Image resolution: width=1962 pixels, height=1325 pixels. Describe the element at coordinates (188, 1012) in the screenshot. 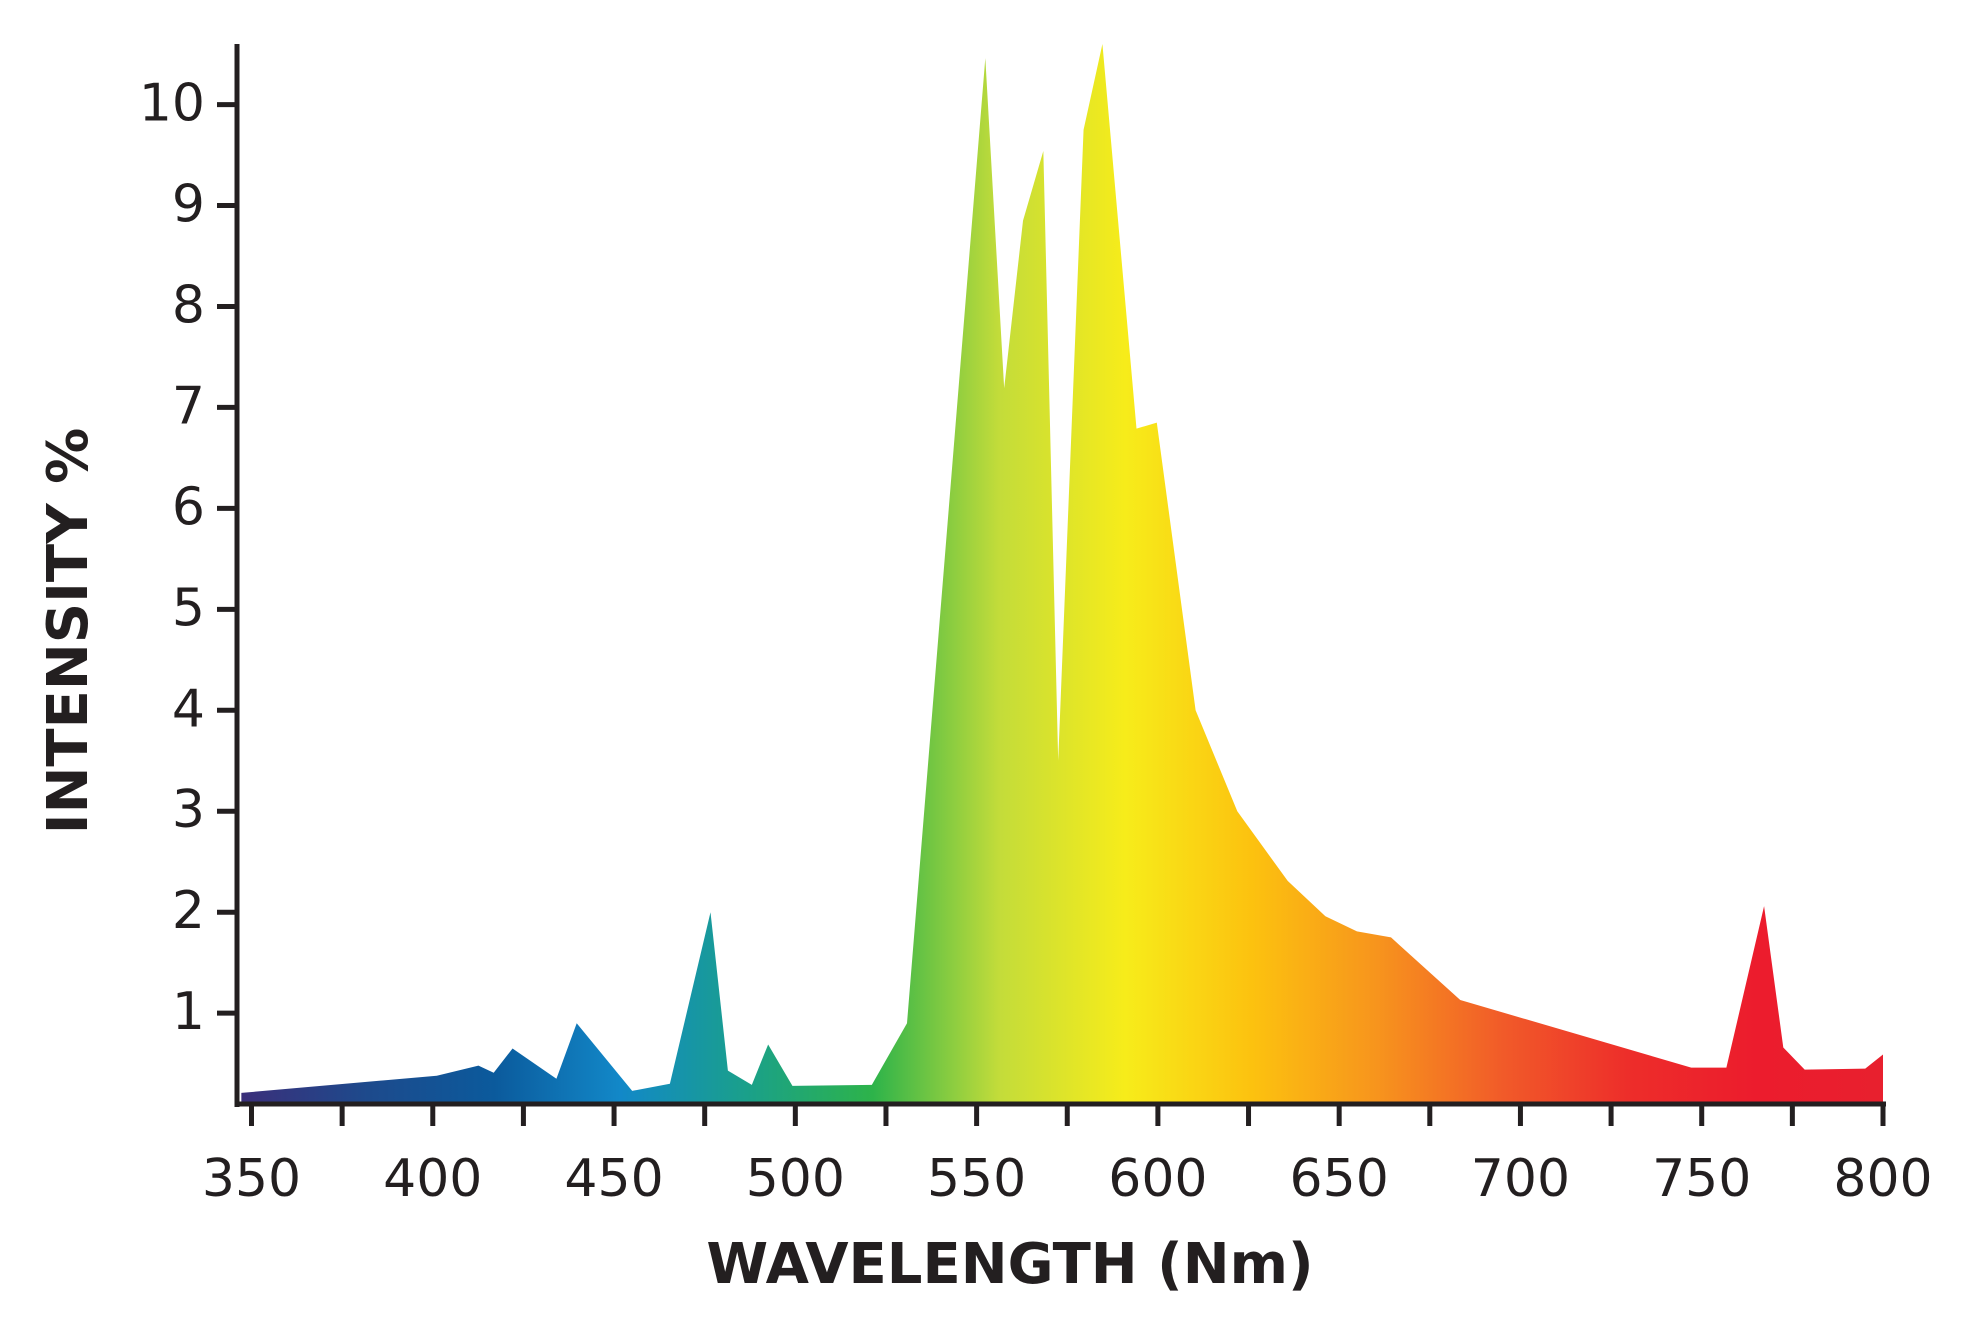

I see `y-tick-label: 1` at that location.